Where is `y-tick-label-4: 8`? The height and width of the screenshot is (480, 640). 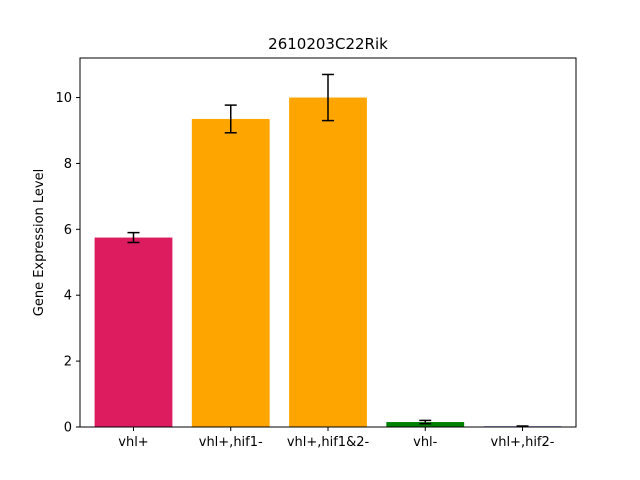
y-tick-label-4: 8 is located at coordinates (68, 164).